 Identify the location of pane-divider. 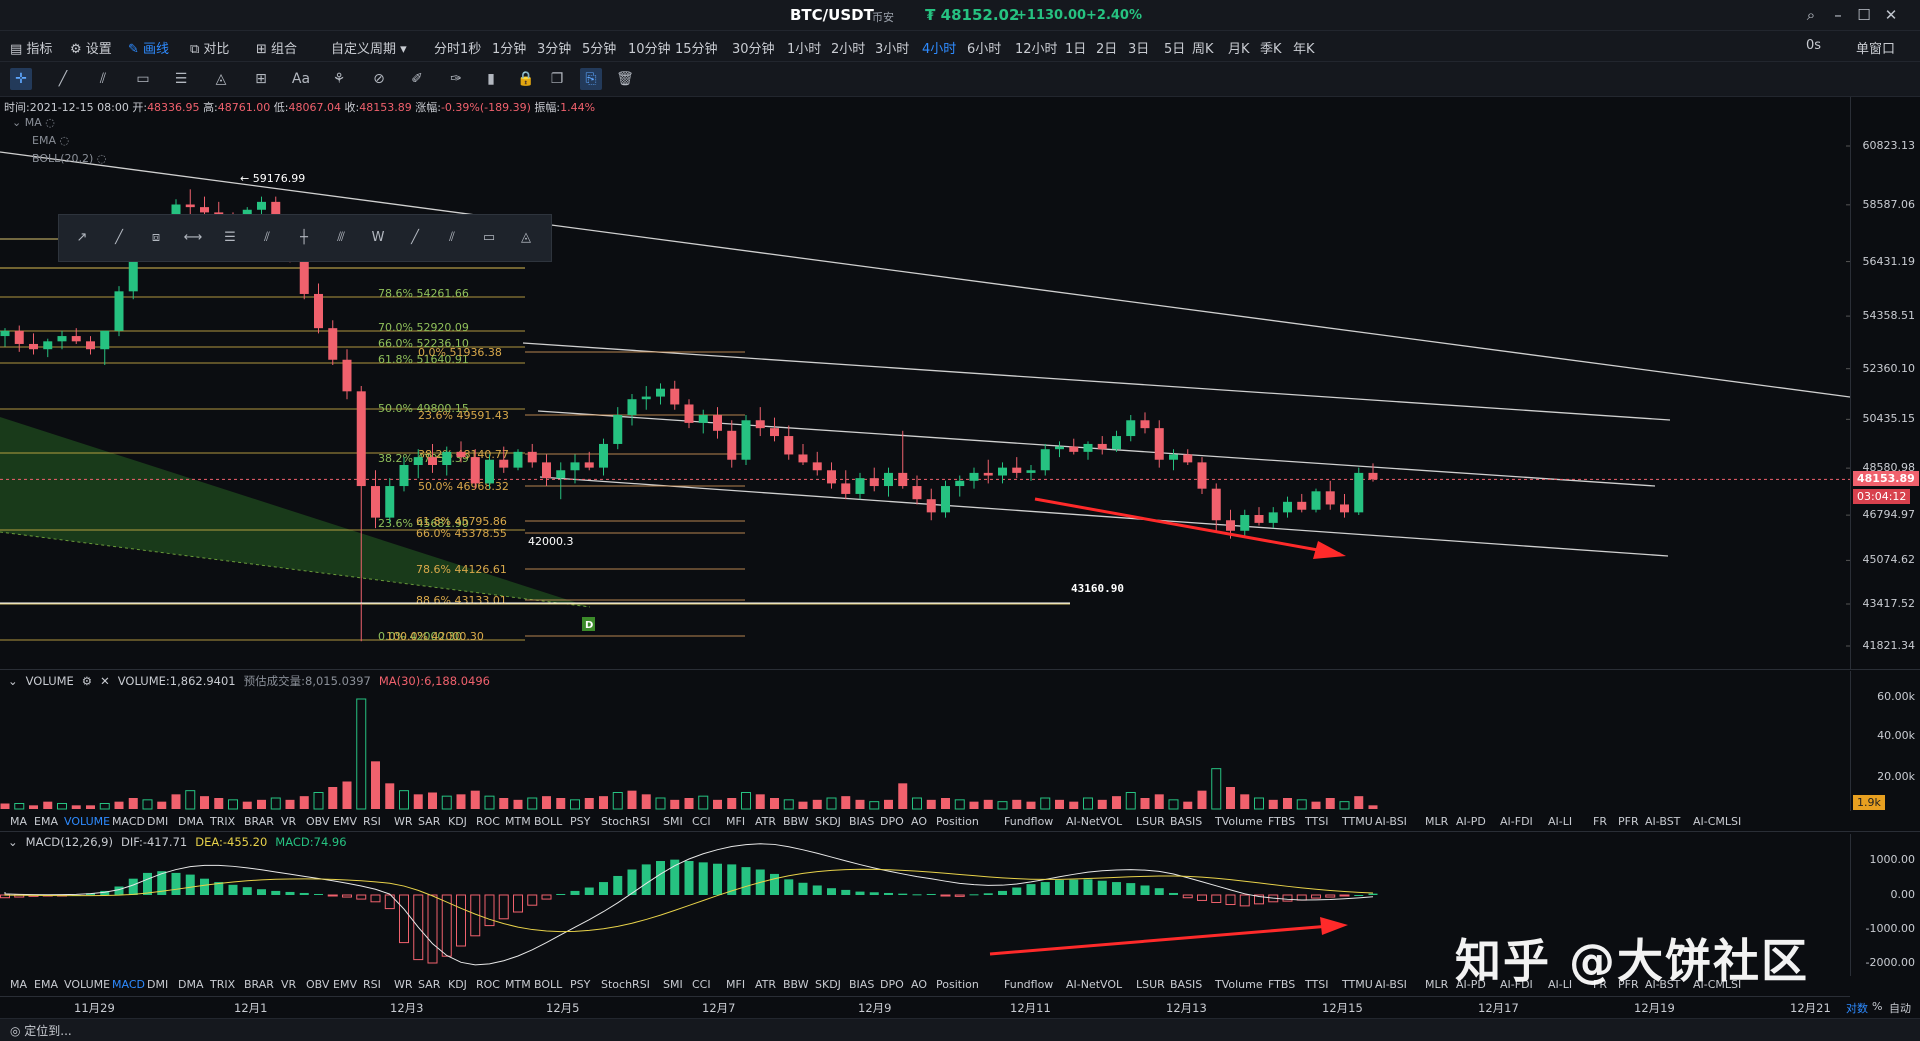
(960, 669).